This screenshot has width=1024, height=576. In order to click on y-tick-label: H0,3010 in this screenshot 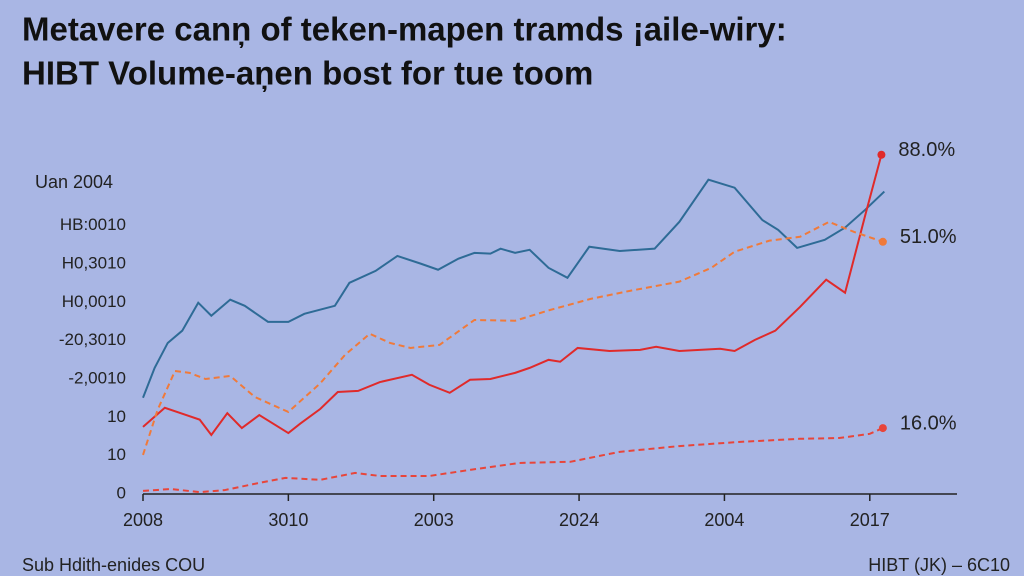, I will do `click(94, 262)`.